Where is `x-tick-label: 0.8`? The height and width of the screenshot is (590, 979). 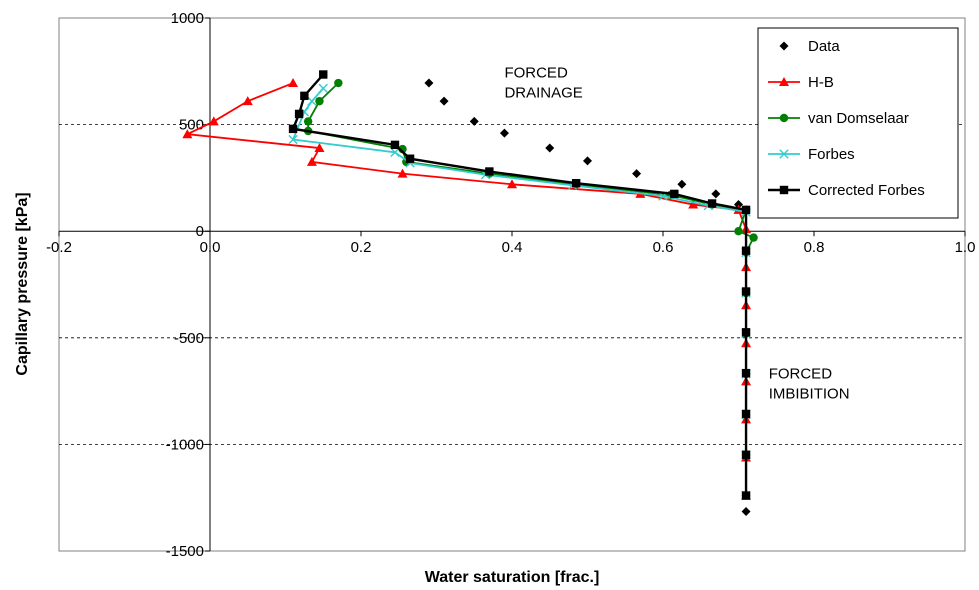 x-tick-label: 0.8 is located at coordinates (814, 247).